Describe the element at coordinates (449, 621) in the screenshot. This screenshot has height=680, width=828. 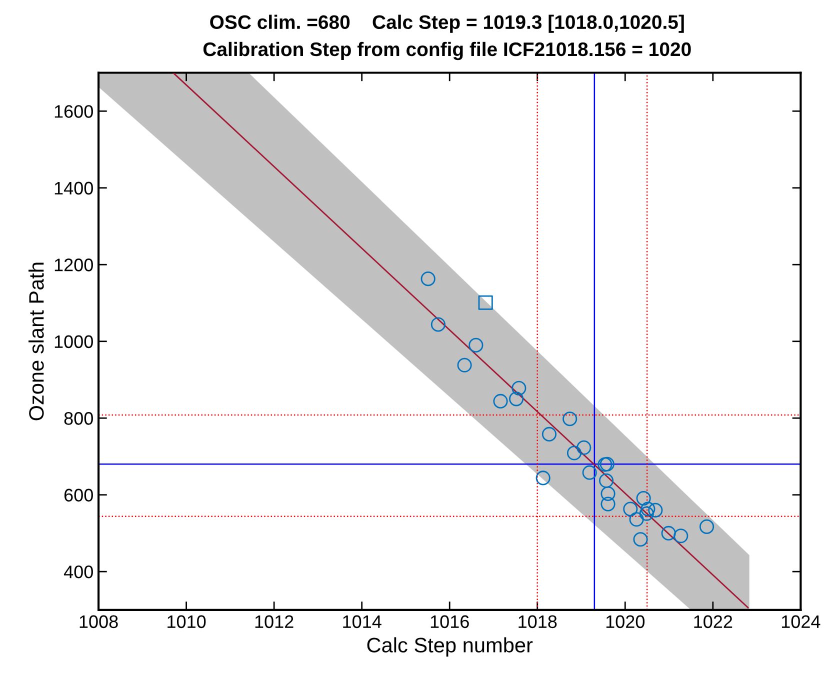
I see `x-tick-label: 1016` at that location.